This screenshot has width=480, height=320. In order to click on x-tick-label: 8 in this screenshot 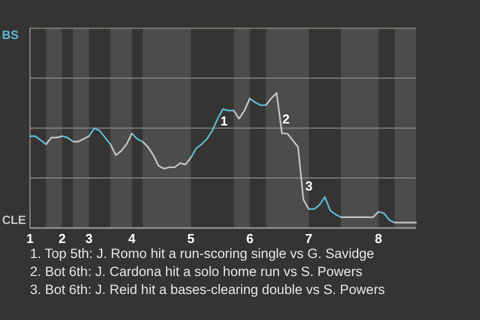, I will do `click(378, 238)`.